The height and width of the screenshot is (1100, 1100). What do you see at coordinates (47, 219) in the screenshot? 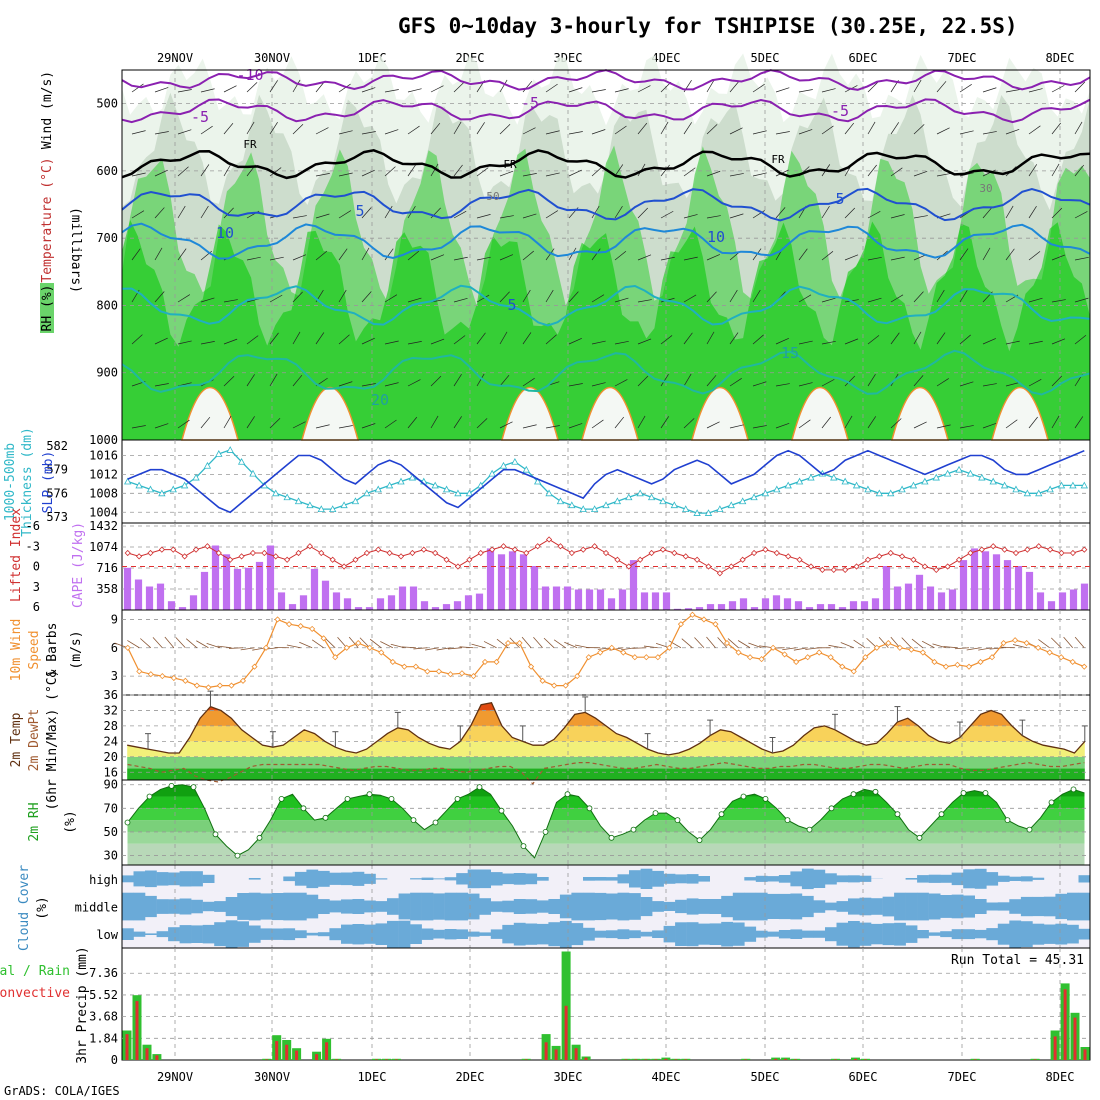
I see `axis-label: Temperature (°C)` at bounding box center [47, 219].